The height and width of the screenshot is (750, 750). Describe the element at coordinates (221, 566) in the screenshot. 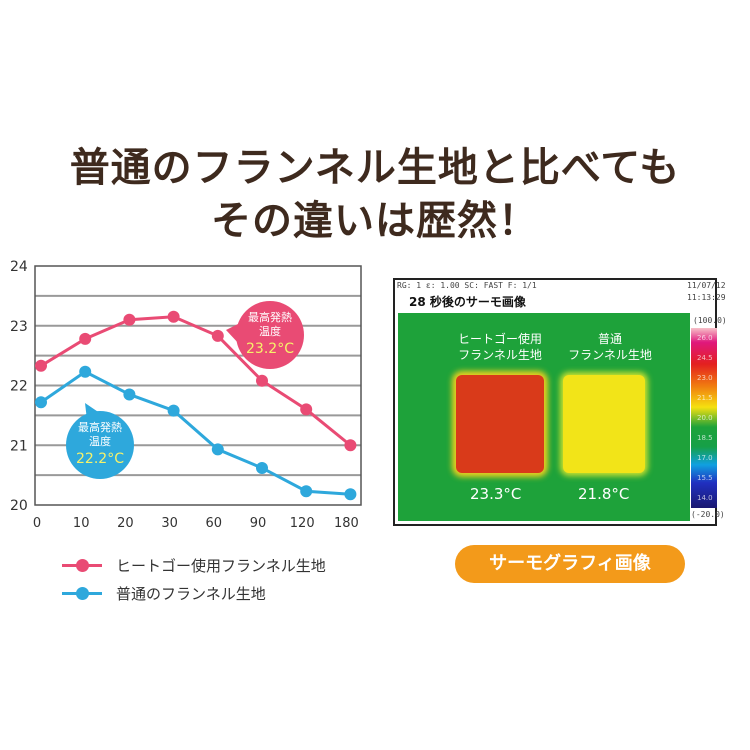

I see `legend-label: ヒートゴー使用フランネル生地` at that location.